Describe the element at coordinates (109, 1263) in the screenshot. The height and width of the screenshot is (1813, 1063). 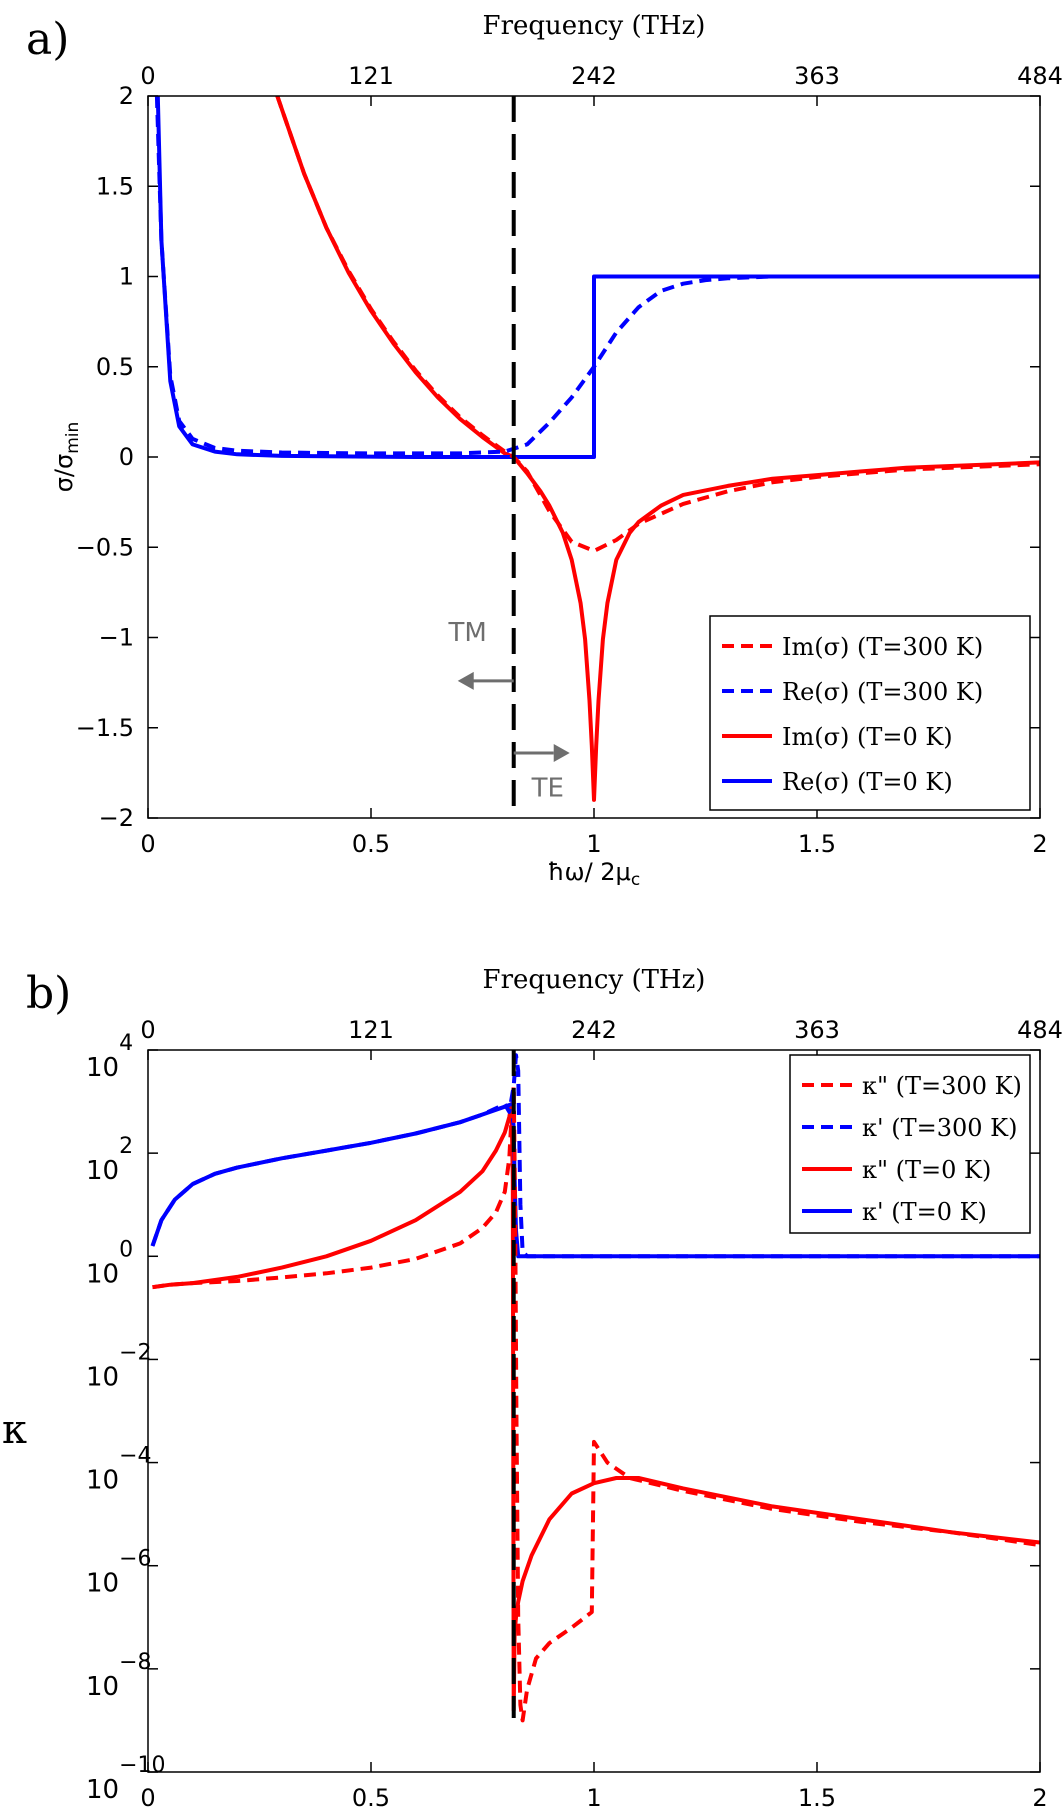
I see `y-tick-label: 10⁰` at that location.